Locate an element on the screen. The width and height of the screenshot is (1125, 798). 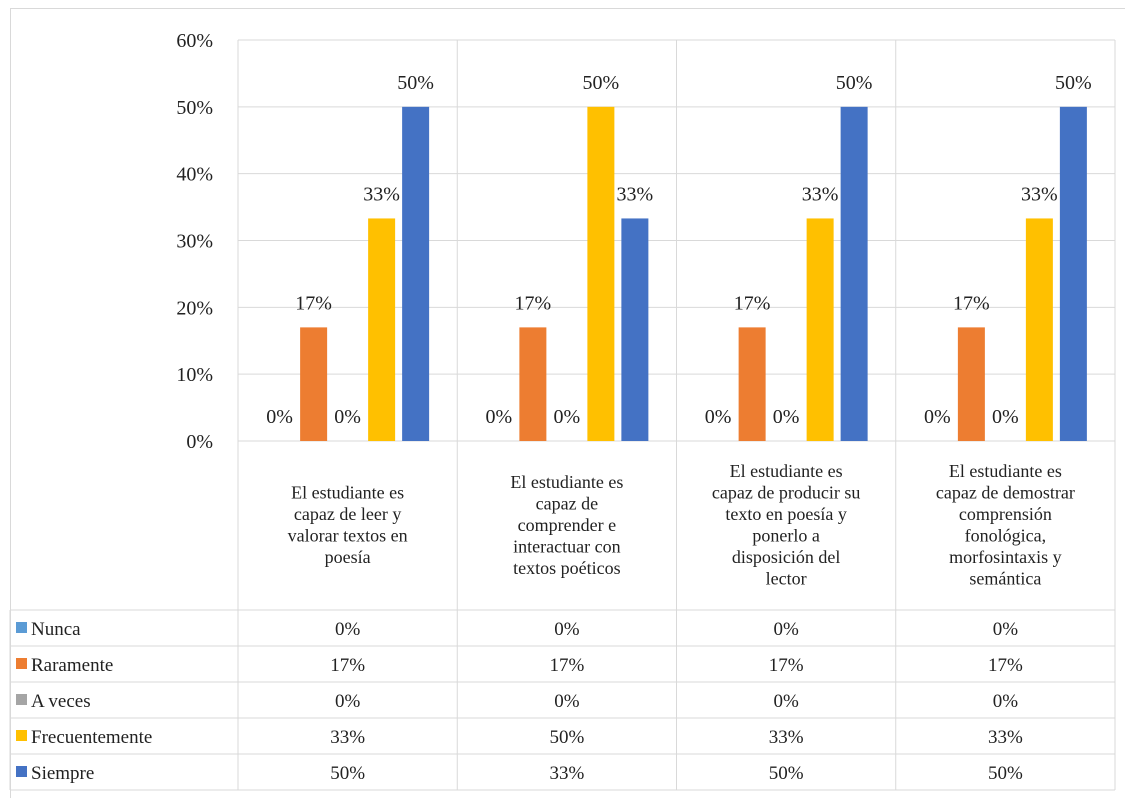
category-label: capaz de demostrar is located at coordinates (1005, 493).